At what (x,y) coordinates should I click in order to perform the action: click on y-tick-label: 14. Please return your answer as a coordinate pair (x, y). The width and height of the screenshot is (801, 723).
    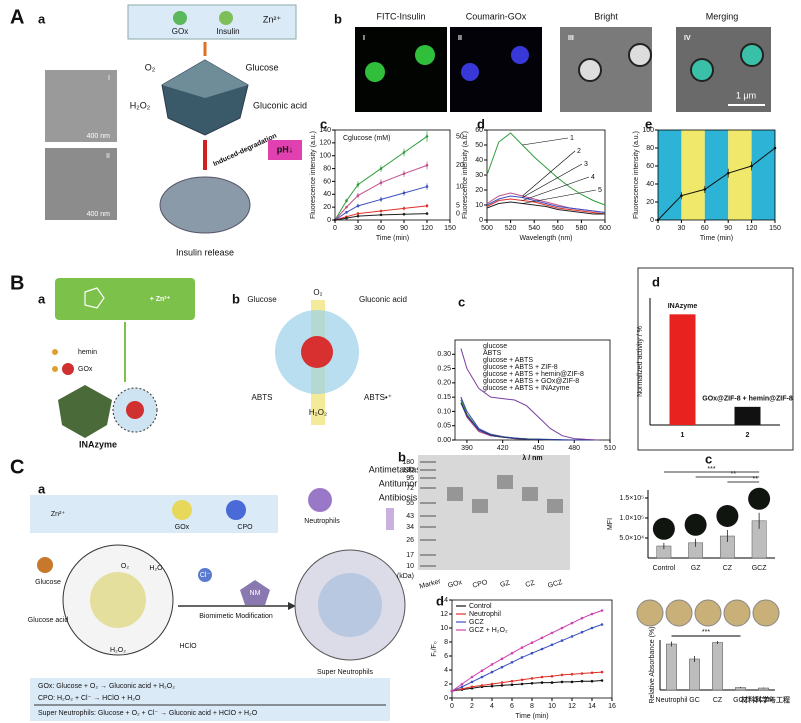
    Looking at the image, I should click on (444, 600).